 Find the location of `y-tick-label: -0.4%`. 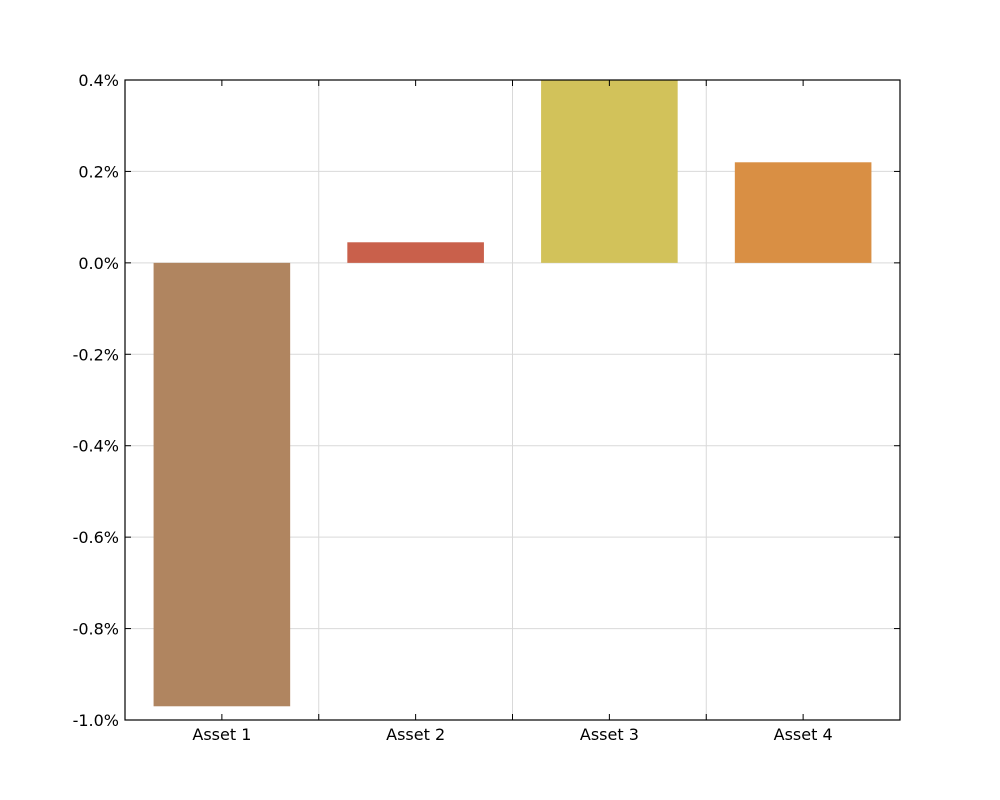

y-tick-label: -0.4% is located at coordinates (96, 446).